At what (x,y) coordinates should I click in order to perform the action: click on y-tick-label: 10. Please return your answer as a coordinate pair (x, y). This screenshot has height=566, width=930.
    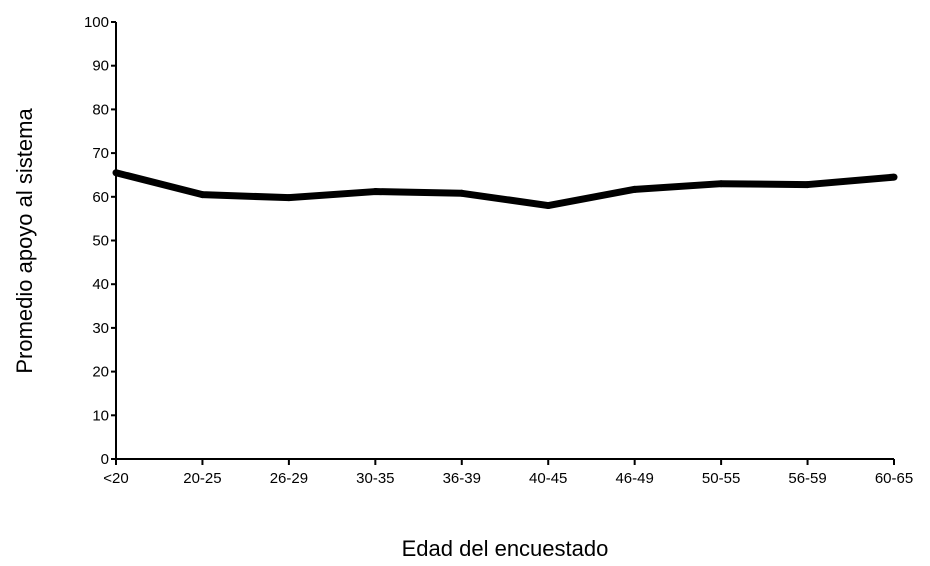
    Looking at the image, I should click on (100, 415).